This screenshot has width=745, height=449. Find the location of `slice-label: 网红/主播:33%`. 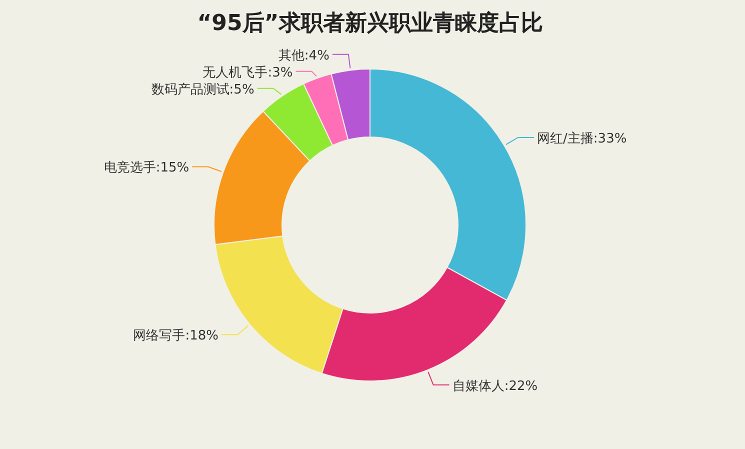

slice-label: 网红/主播:33% is located at coordinates (582, 138).